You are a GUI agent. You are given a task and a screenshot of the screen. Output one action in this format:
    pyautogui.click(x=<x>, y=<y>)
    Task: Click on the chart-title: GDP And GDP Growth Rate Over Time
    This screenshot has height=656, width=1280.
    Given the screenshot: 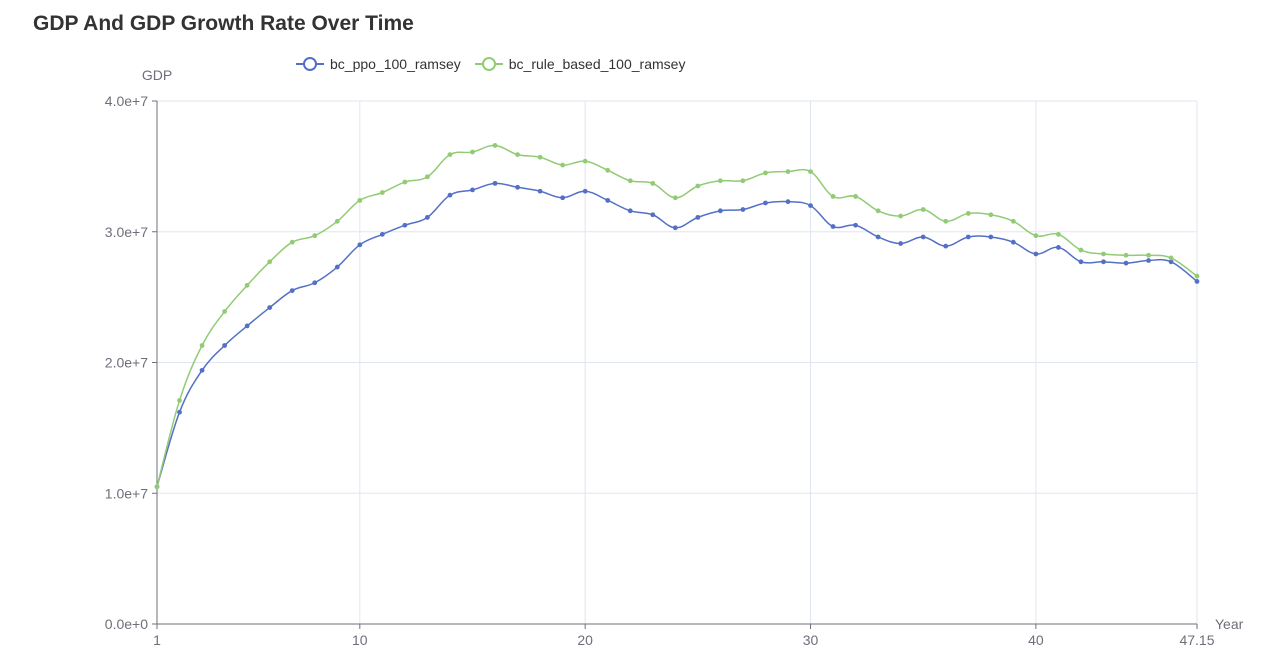 What is the action you would take?
    pyautogui.click(x=223, y=23)
    